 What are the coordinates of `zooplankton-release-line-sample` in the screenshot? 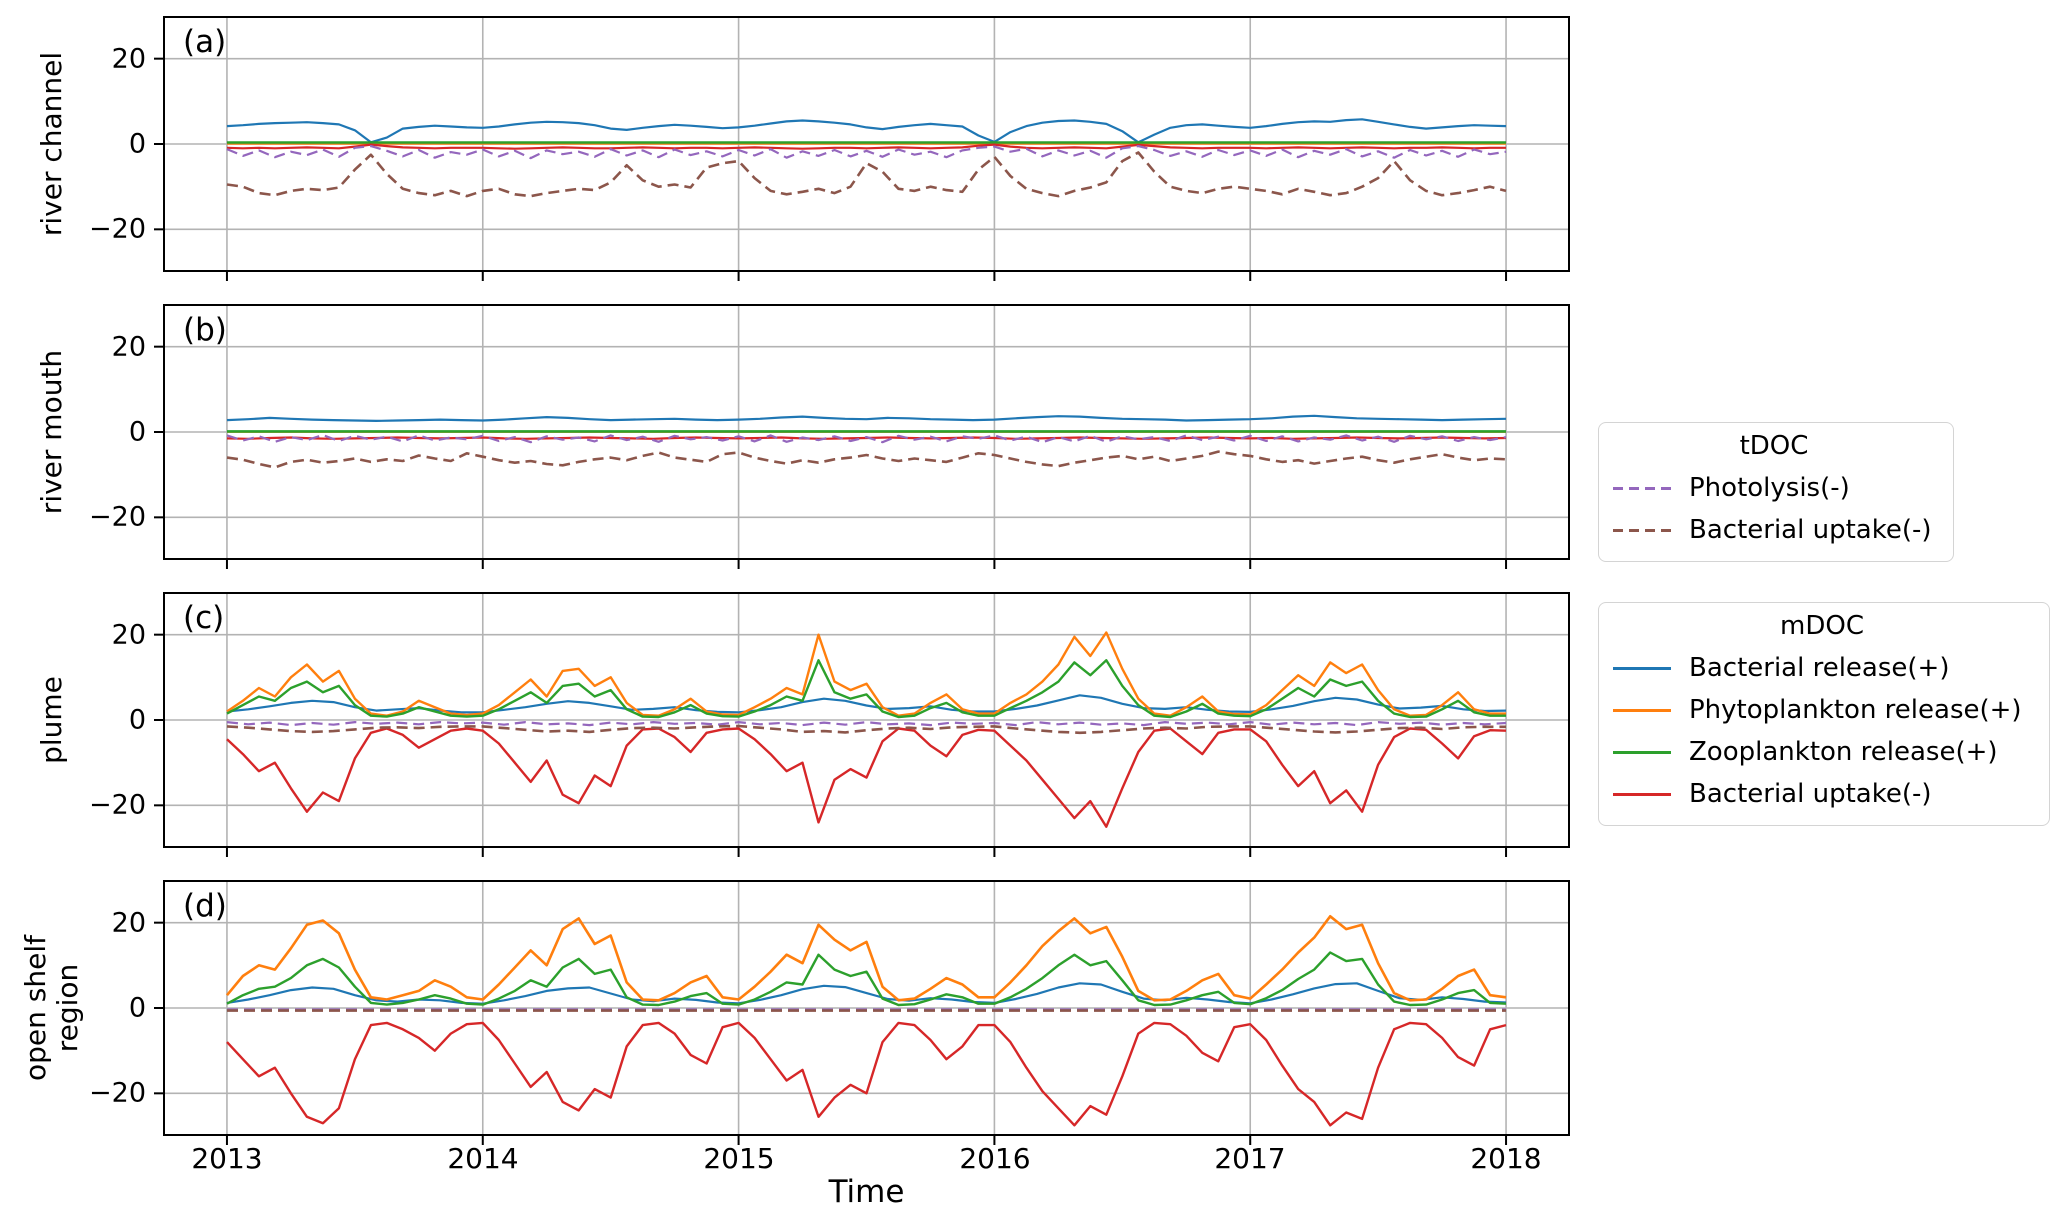 It's located at (1642, 752).